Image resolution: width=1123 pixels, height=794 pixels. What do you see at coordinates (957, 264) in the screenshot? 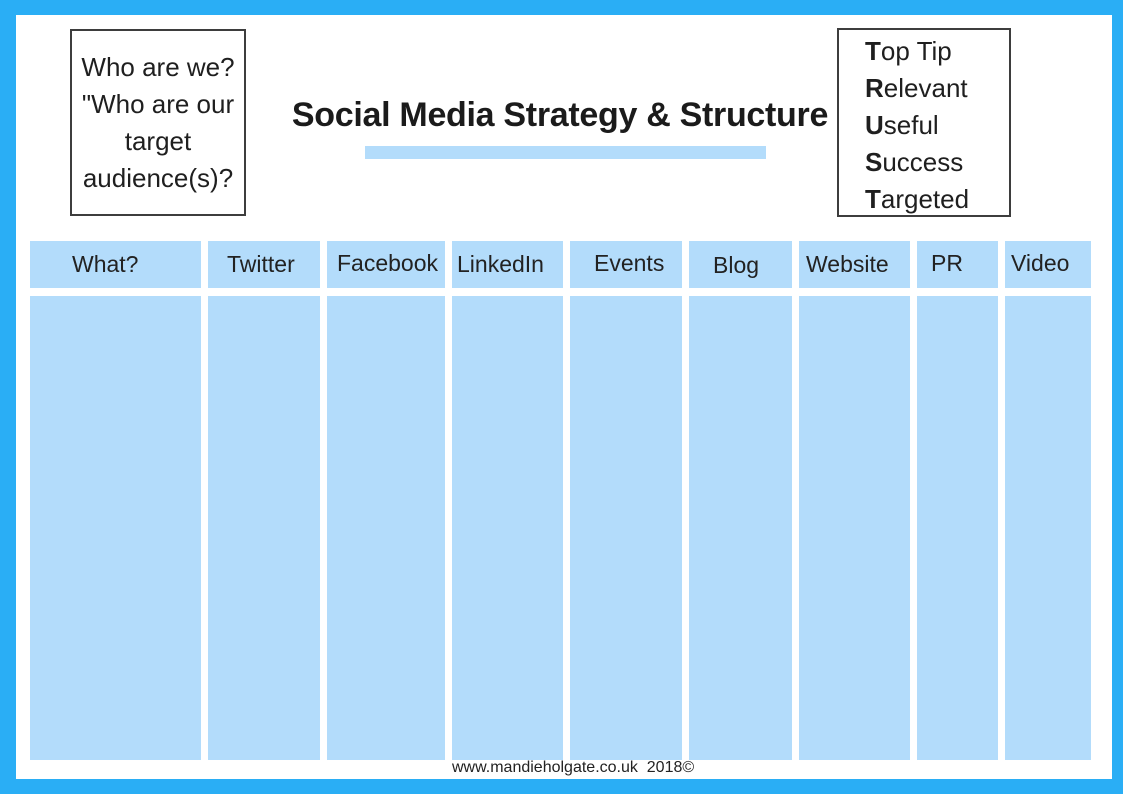
I see `column-header-pr: PR` at bounding box center [957, 264].